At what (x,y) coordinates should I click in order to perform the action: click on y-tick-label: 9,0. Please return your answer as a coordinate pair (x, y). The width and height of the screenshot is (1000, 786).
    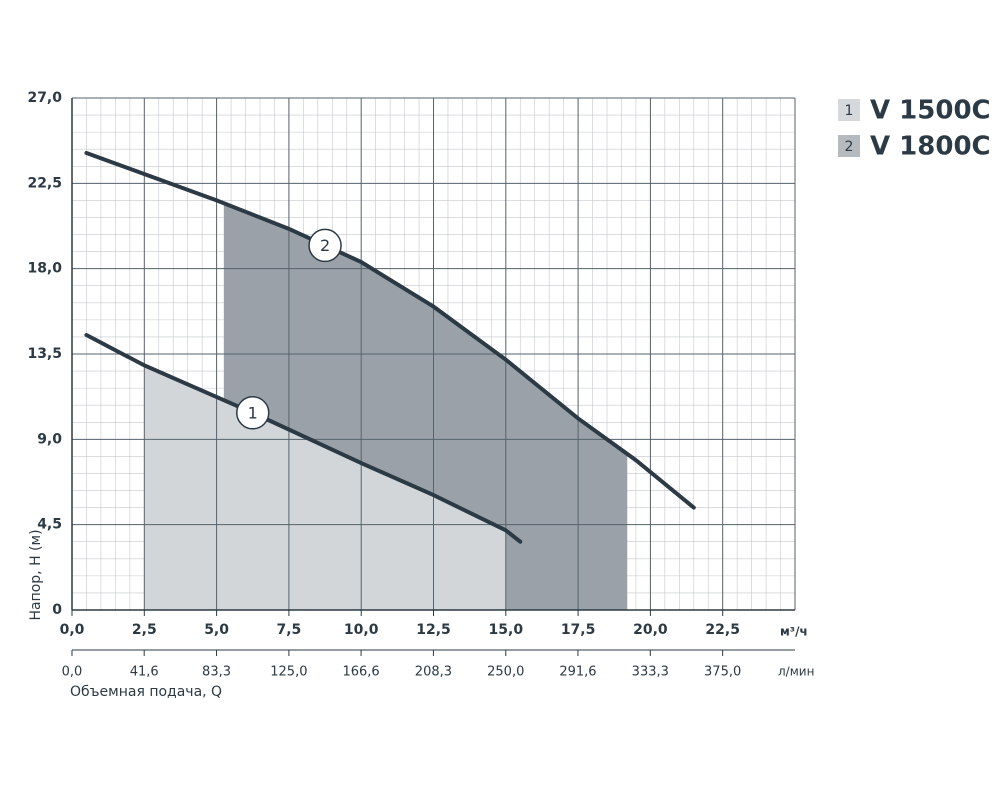
    Looking at the image, I should click on (49, 439).